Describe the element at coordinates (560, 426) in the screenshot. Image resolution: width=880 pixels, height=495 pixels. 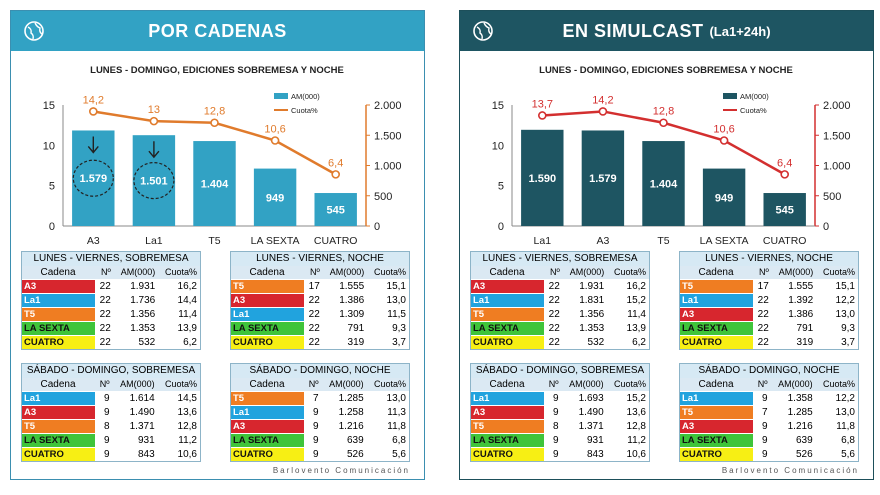
I see `table-row: T5 8 1.371 12,8` at that location.